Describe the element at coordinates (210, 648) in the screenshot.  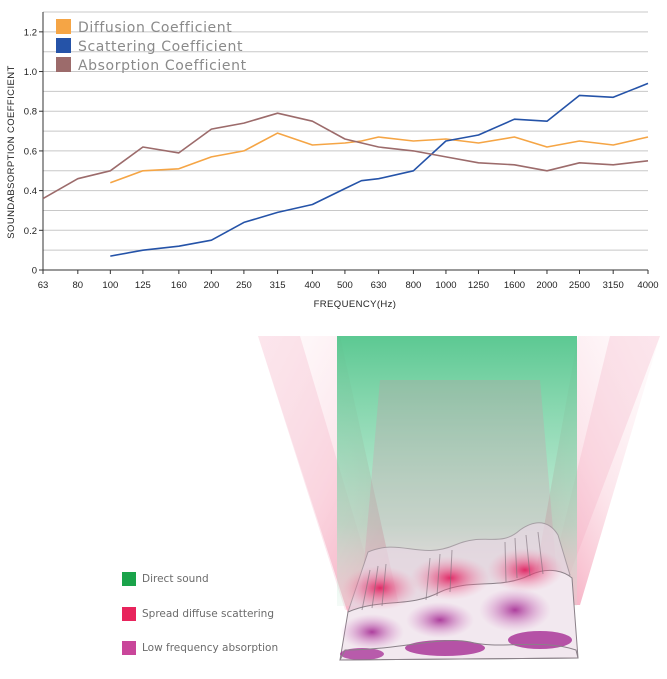
I see `legend-label-low-frequency-absorption: Low frequency absorption` at that location.